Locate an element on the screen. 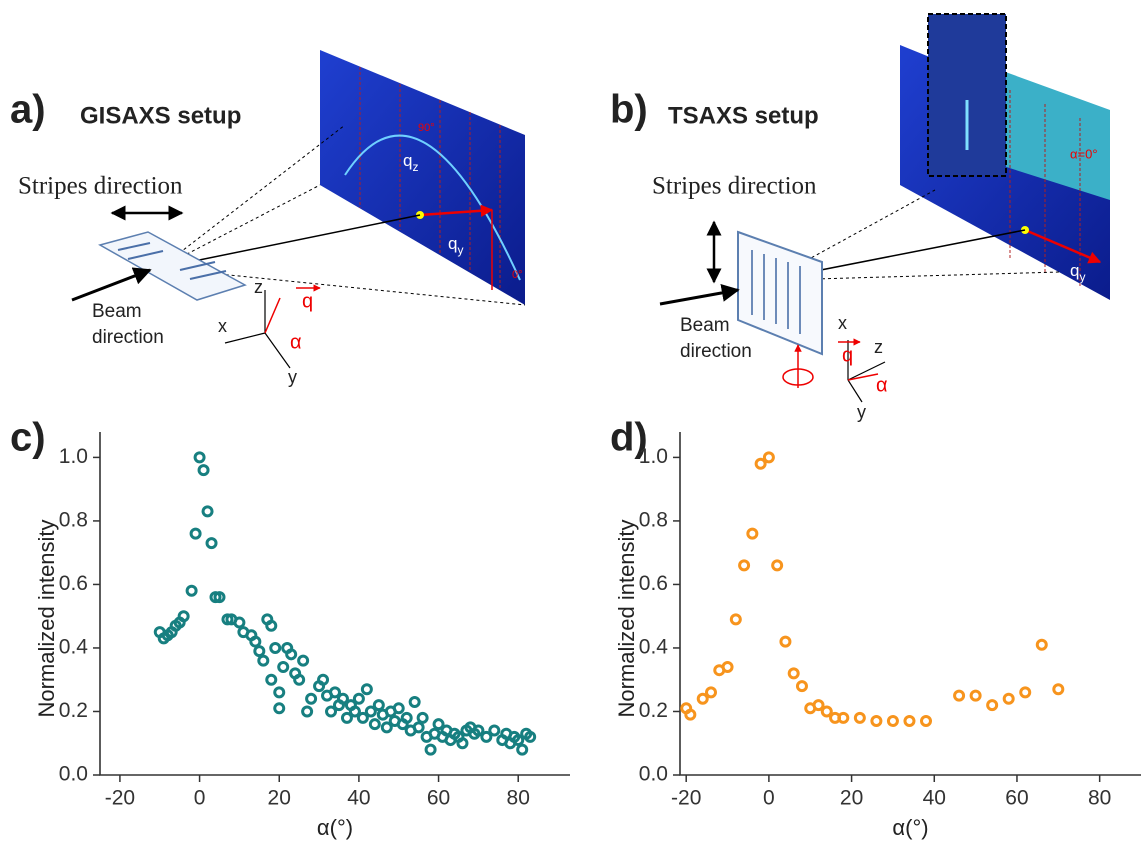  axis-label: y is located at coordinates (861, 412).